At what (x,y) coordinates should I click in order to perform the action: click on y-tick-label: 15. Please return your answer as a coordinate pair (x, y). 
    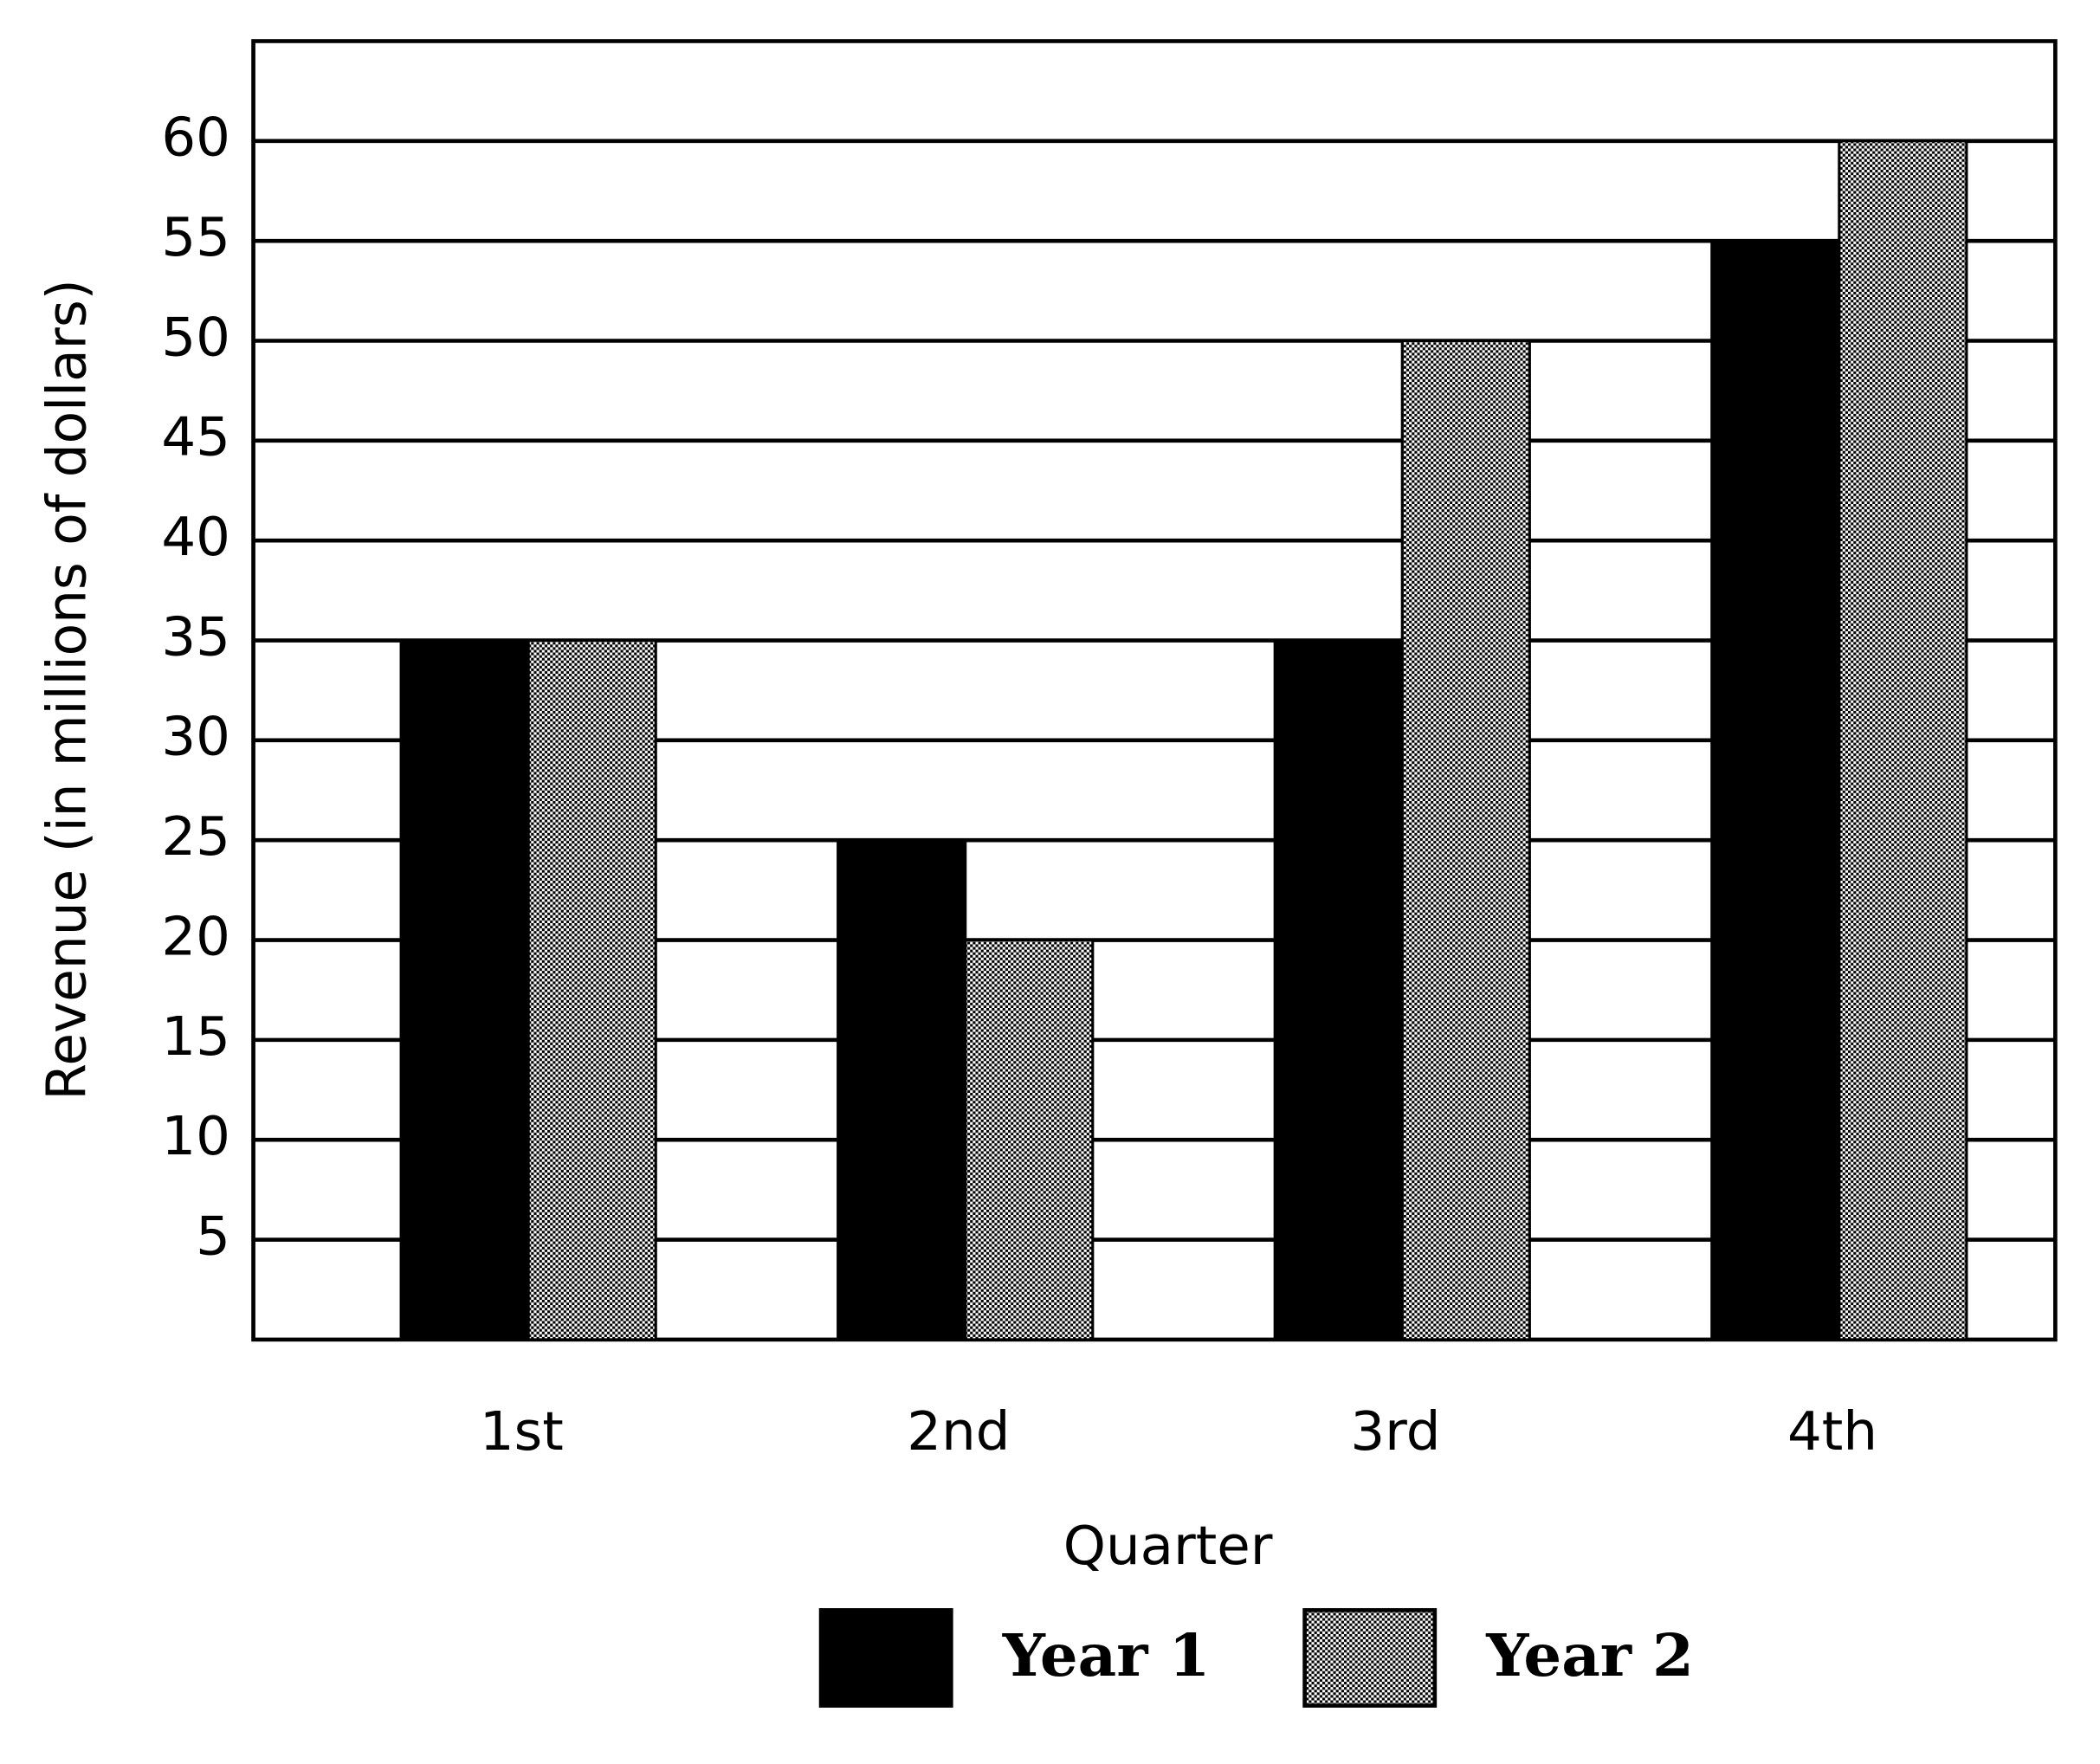
    Looking at the image, I should click on (195, 1036).